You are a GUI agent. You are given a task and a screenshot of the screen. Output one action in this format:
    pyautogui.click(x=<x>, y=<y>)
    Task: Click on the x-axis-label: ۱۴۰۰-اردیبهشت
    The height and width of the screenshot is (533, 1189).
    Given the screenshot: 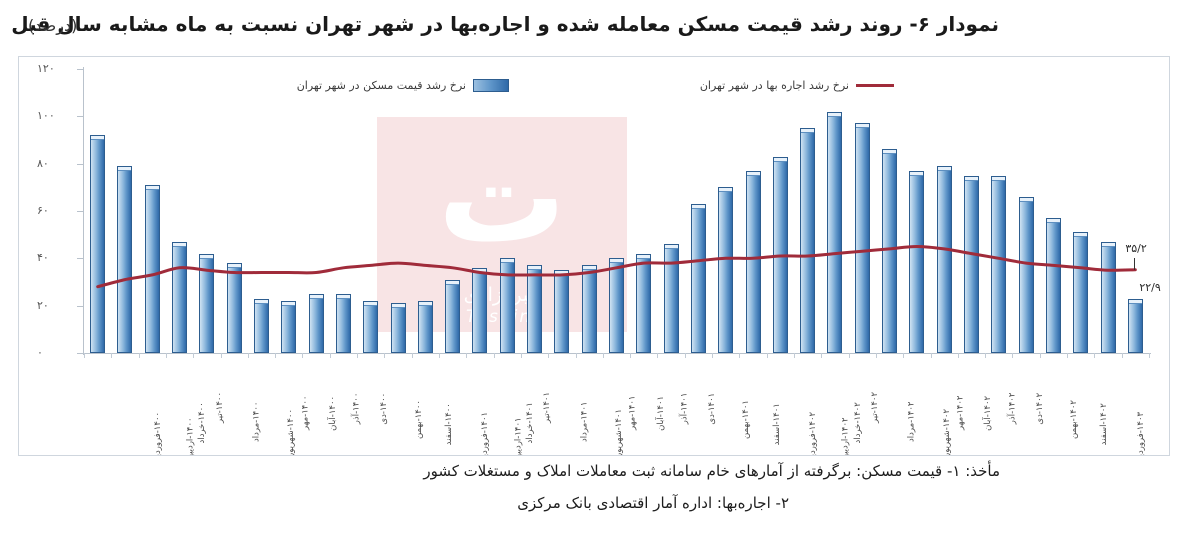 What is the action you would take?
    pyautogui.click(x=190, y=436)
    